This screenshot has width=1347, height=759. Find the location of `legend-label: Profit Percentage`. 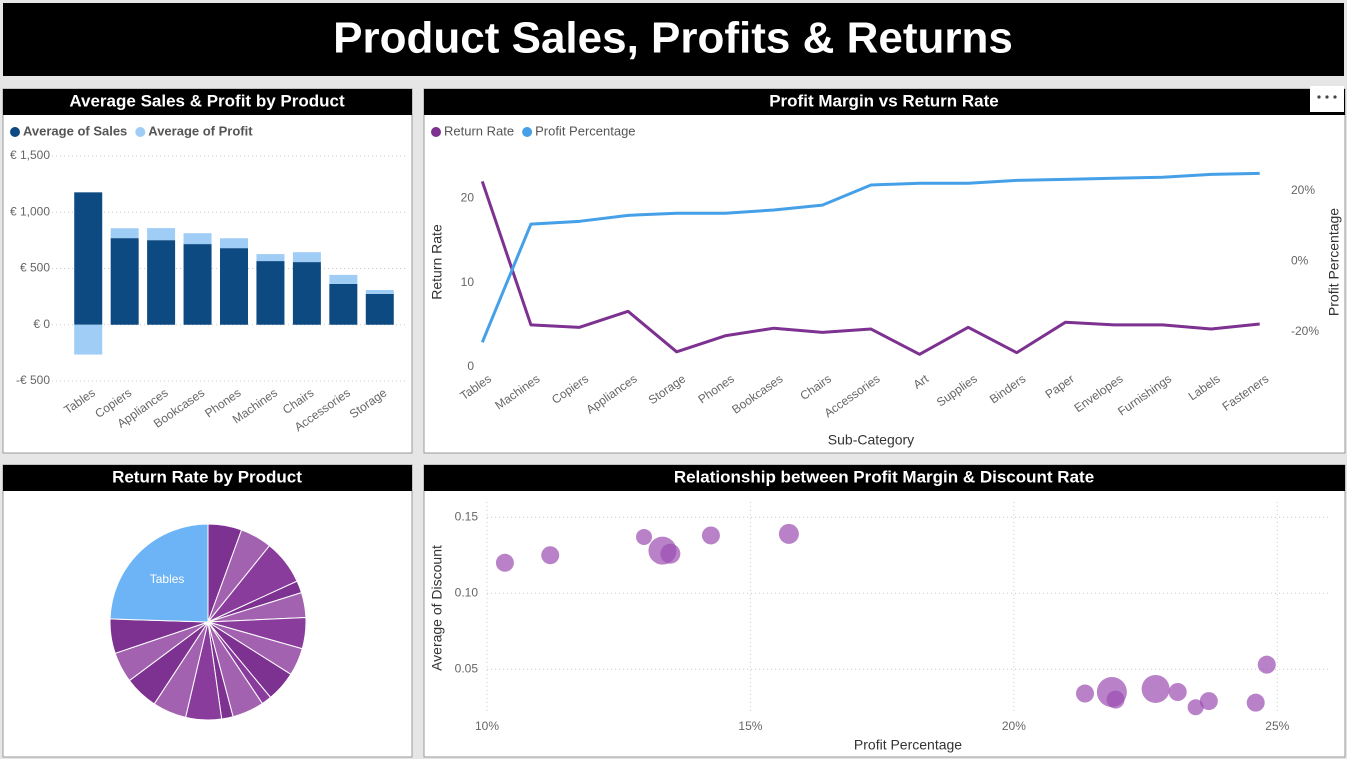

legend-label: Profit Percentage is located at coordinates (585, 130).